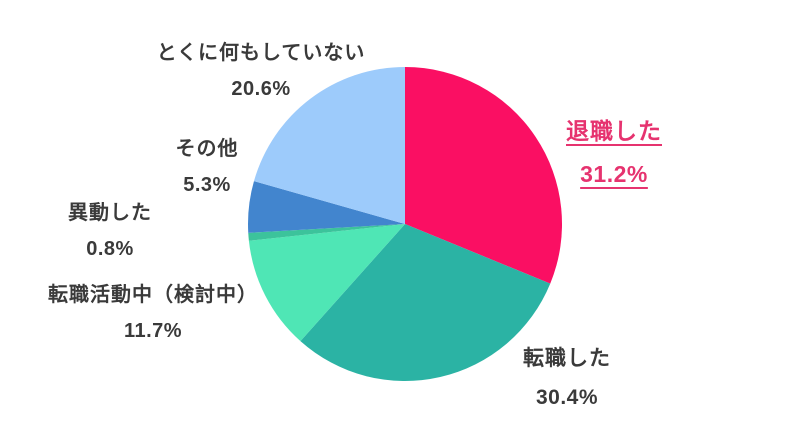  What do you see at coordinates (567, 358) in the screenshot?
I see `slice-label-text: 転職した` at bounding box center [567, 358].